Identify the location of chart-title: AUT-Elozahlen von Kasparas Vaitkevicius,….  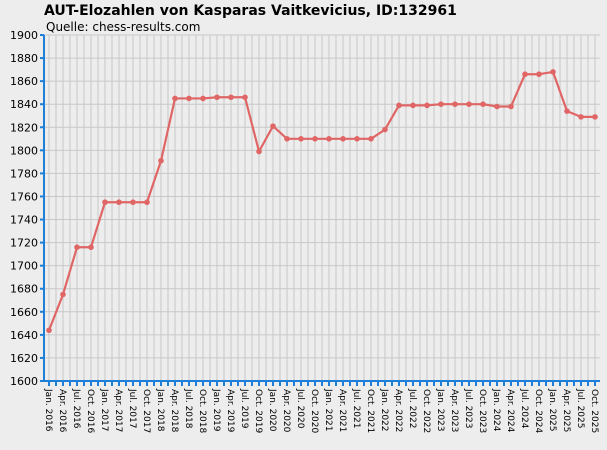
(250, 11).